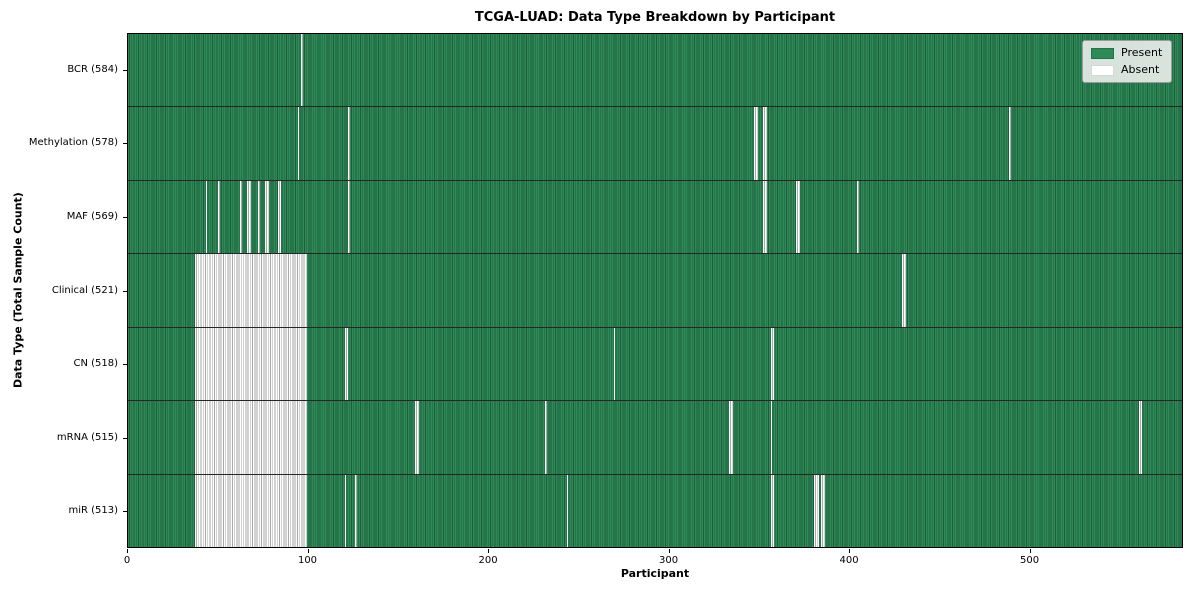  I want to click on y-tick-label-mir: miR (513), so click(93, 511).